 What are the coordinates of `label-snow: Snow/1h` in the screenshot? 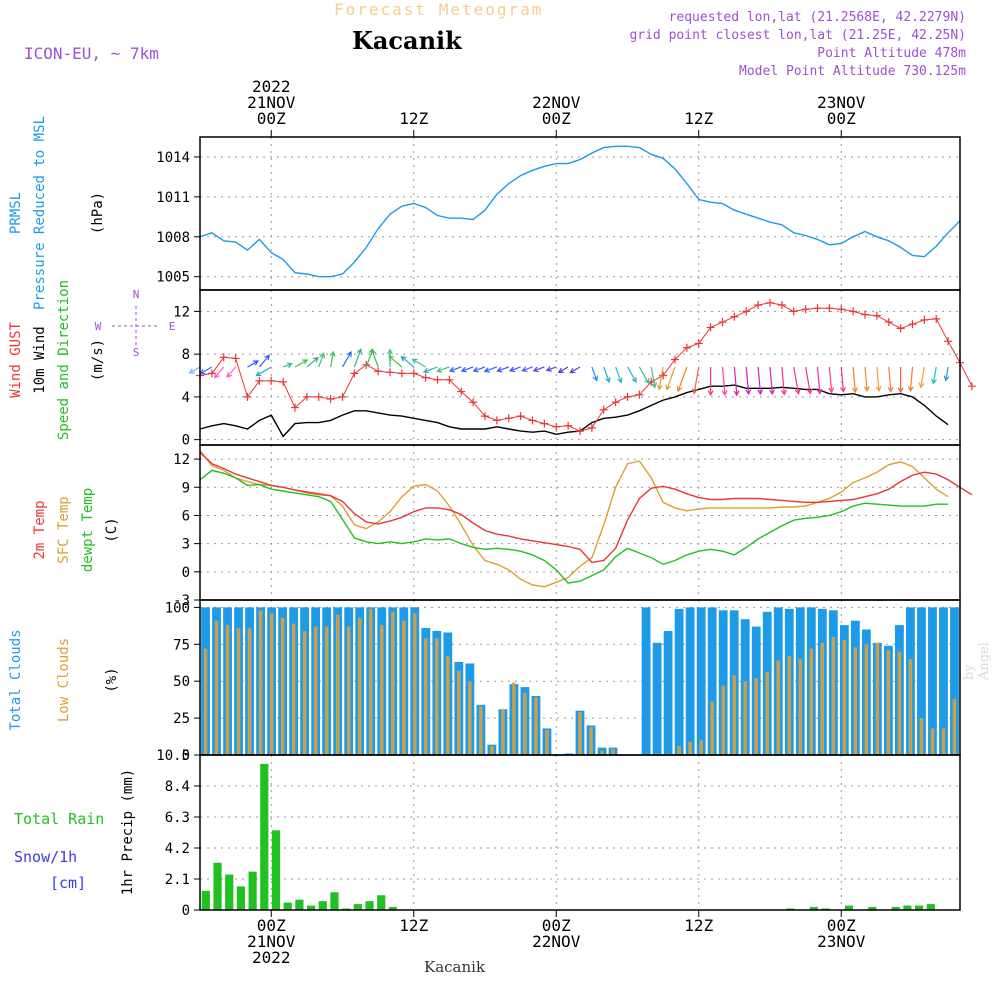 It's located at (45, 857).